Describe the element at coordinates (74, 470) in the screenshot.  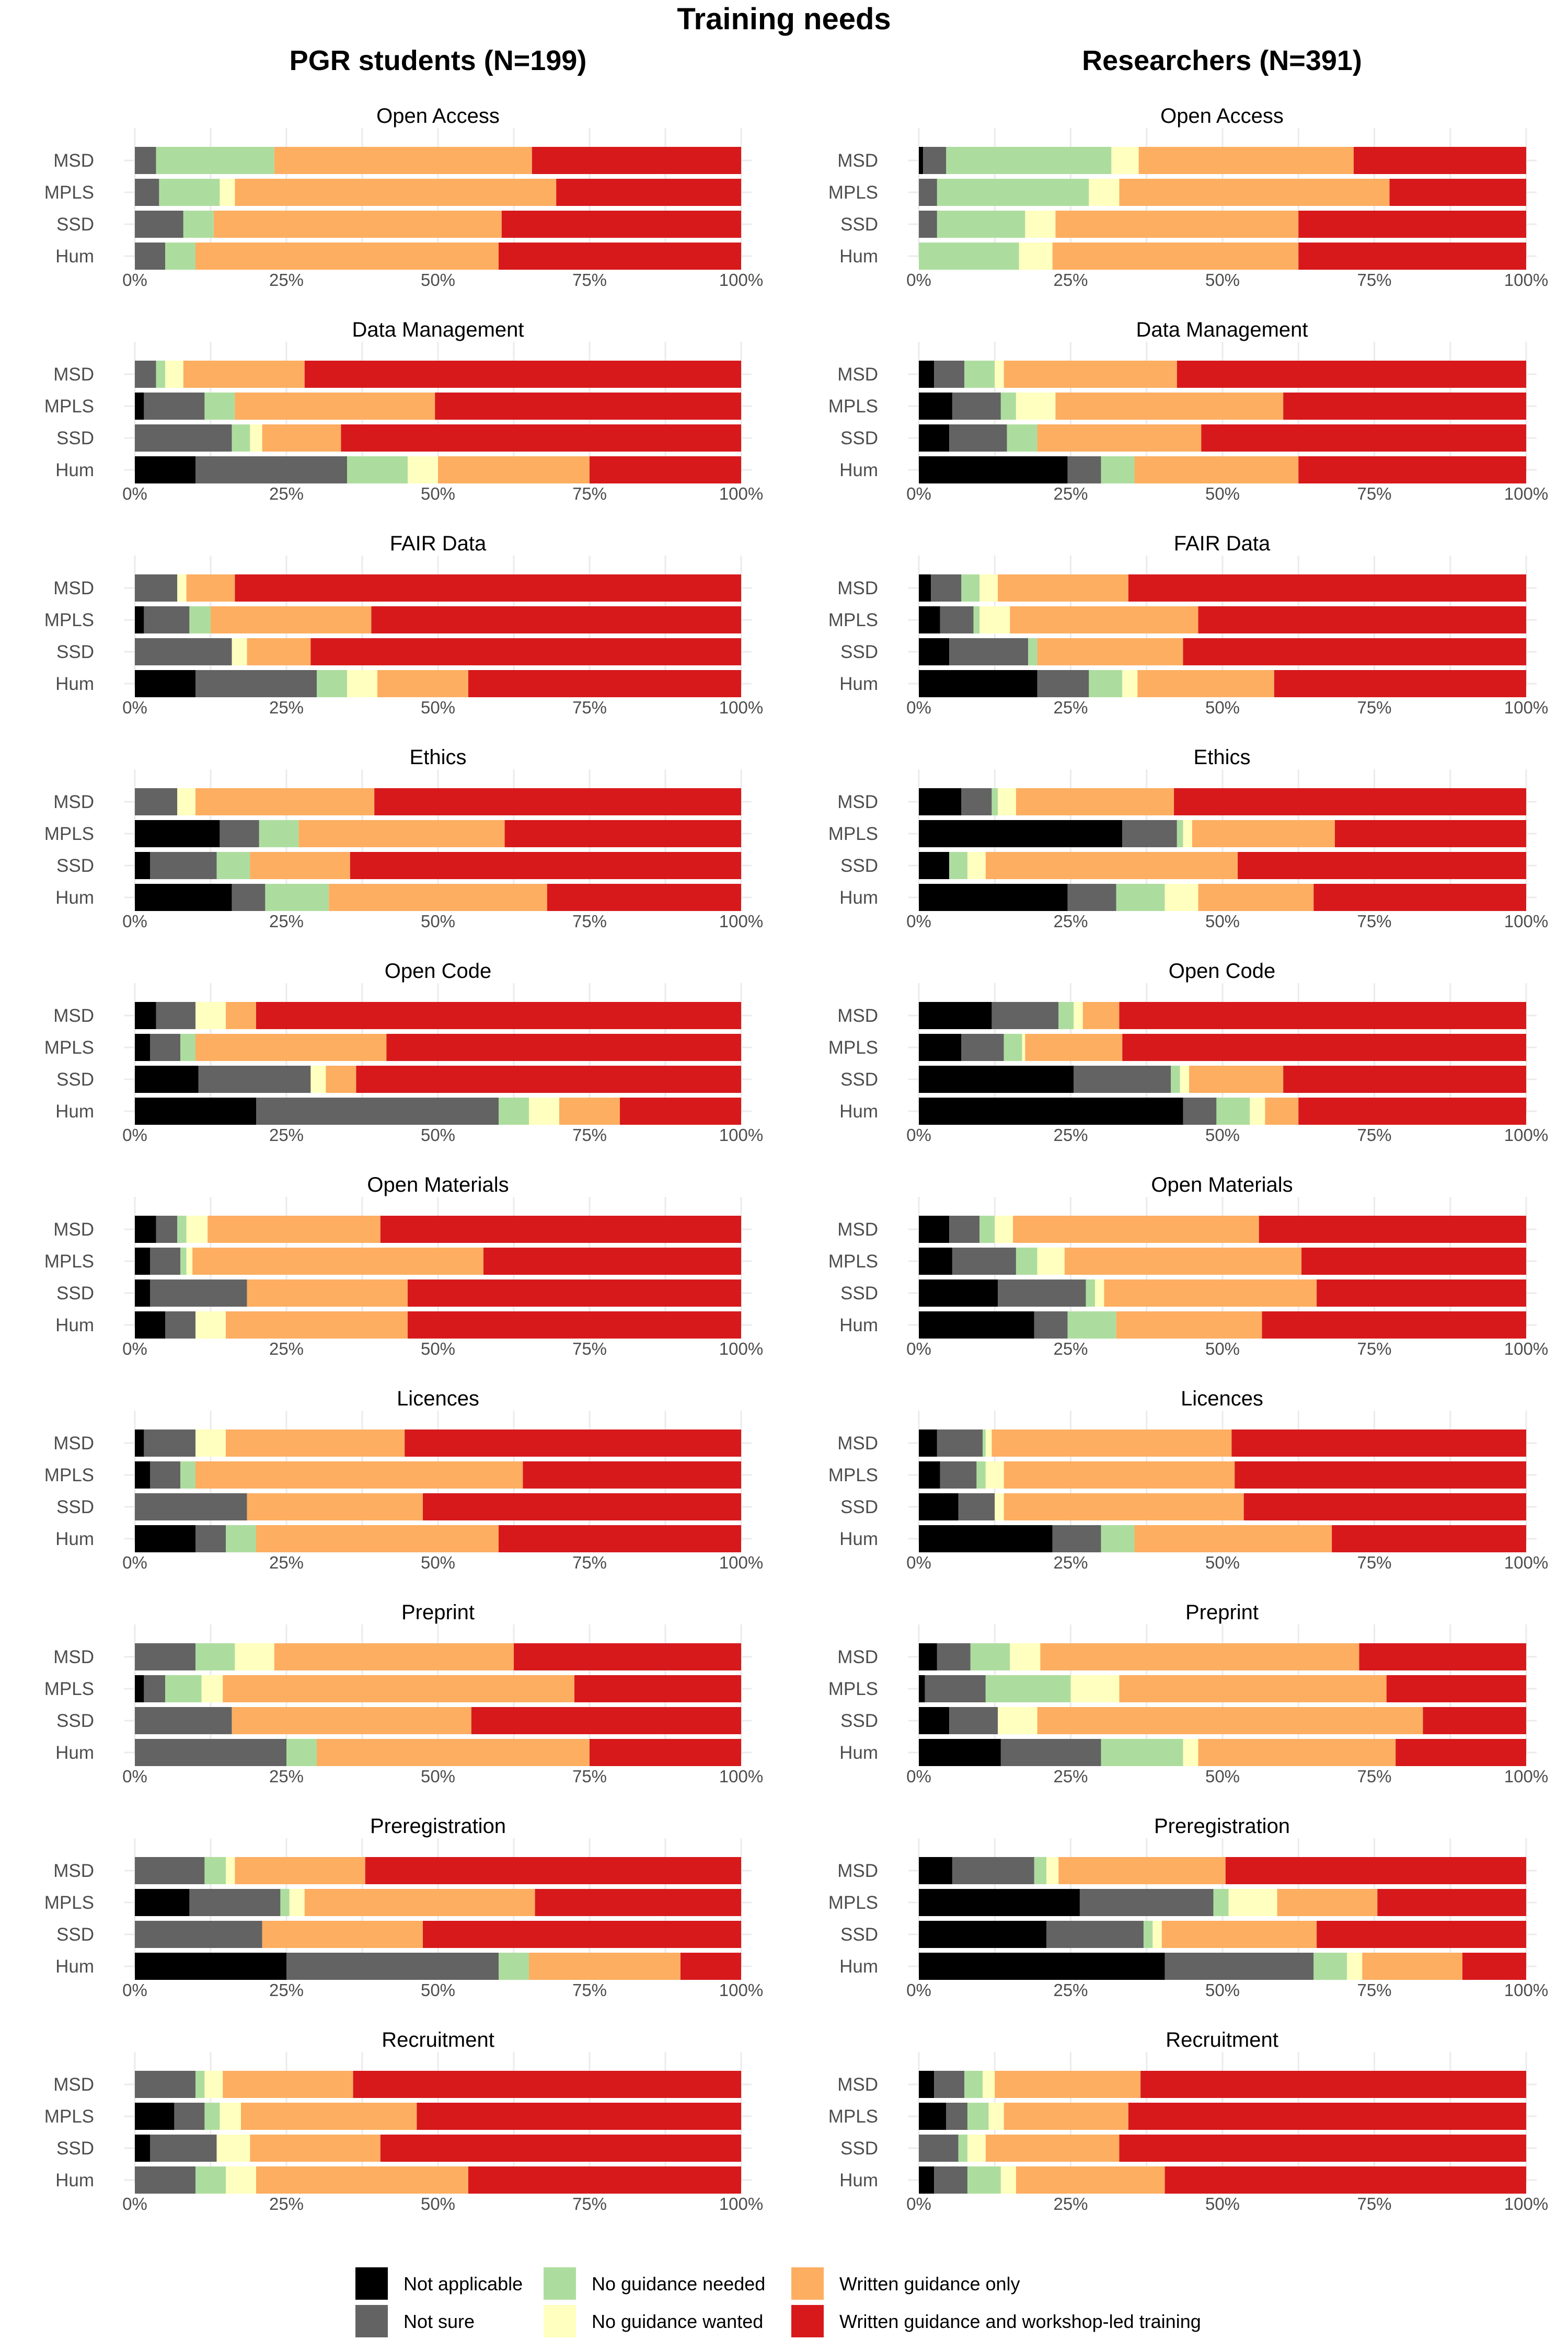
I see `category-label: Hum` at that location.